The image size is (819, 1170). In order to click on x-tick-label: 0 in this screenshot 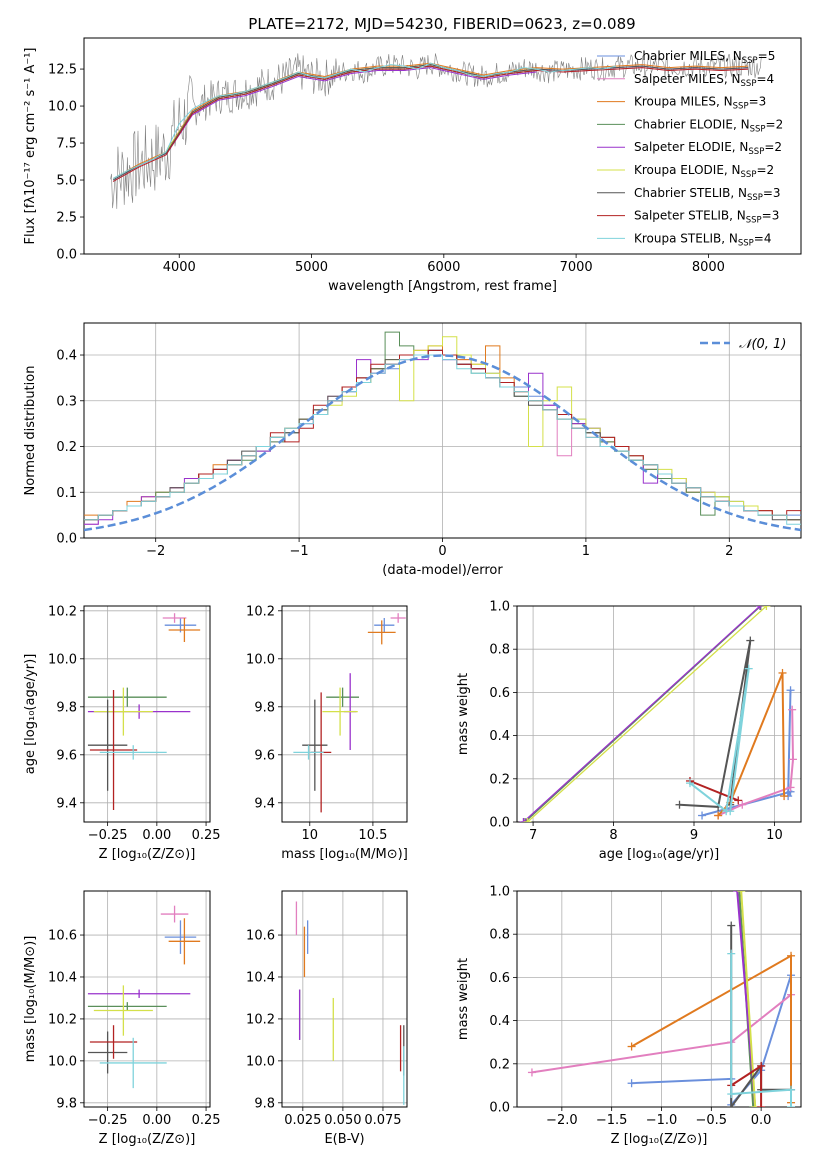, I will do `click(442, 551)`.